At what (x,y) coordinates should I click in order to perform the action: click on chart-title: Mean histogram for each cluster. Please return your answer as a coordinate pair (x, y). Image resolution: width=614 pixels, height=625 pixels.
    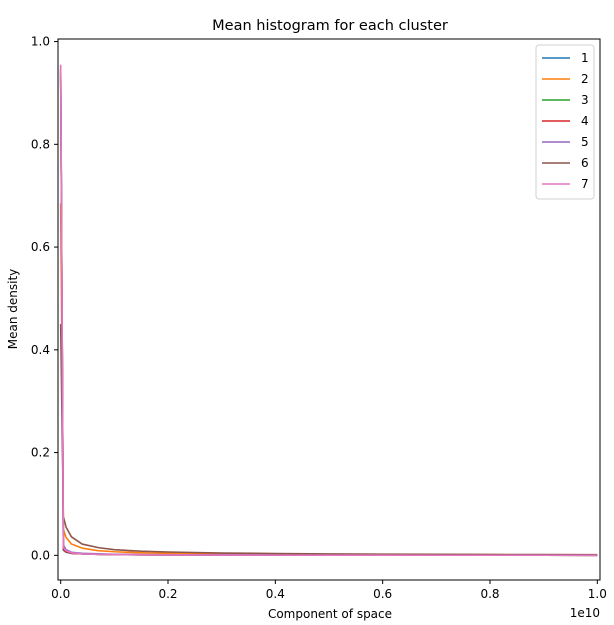
    Looking at the image, I should click on (330, 26).